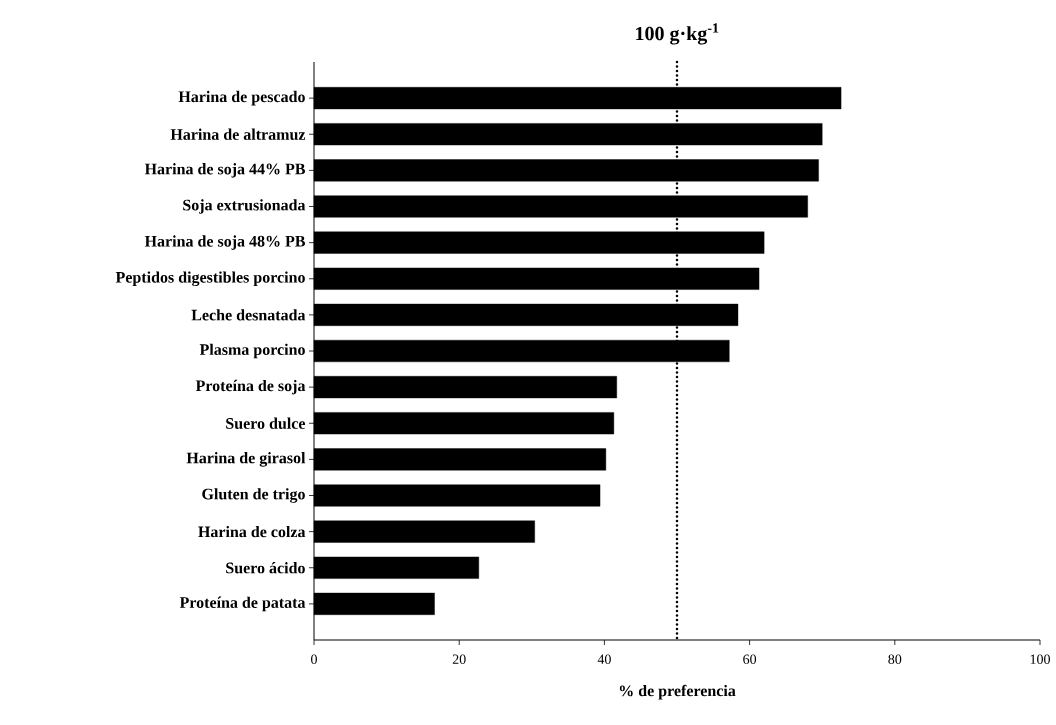 The image size is (1056, 725). Describe the element at coordinates (459, 659) in the screenshot. I see `x-tick-label: 20` at that location.